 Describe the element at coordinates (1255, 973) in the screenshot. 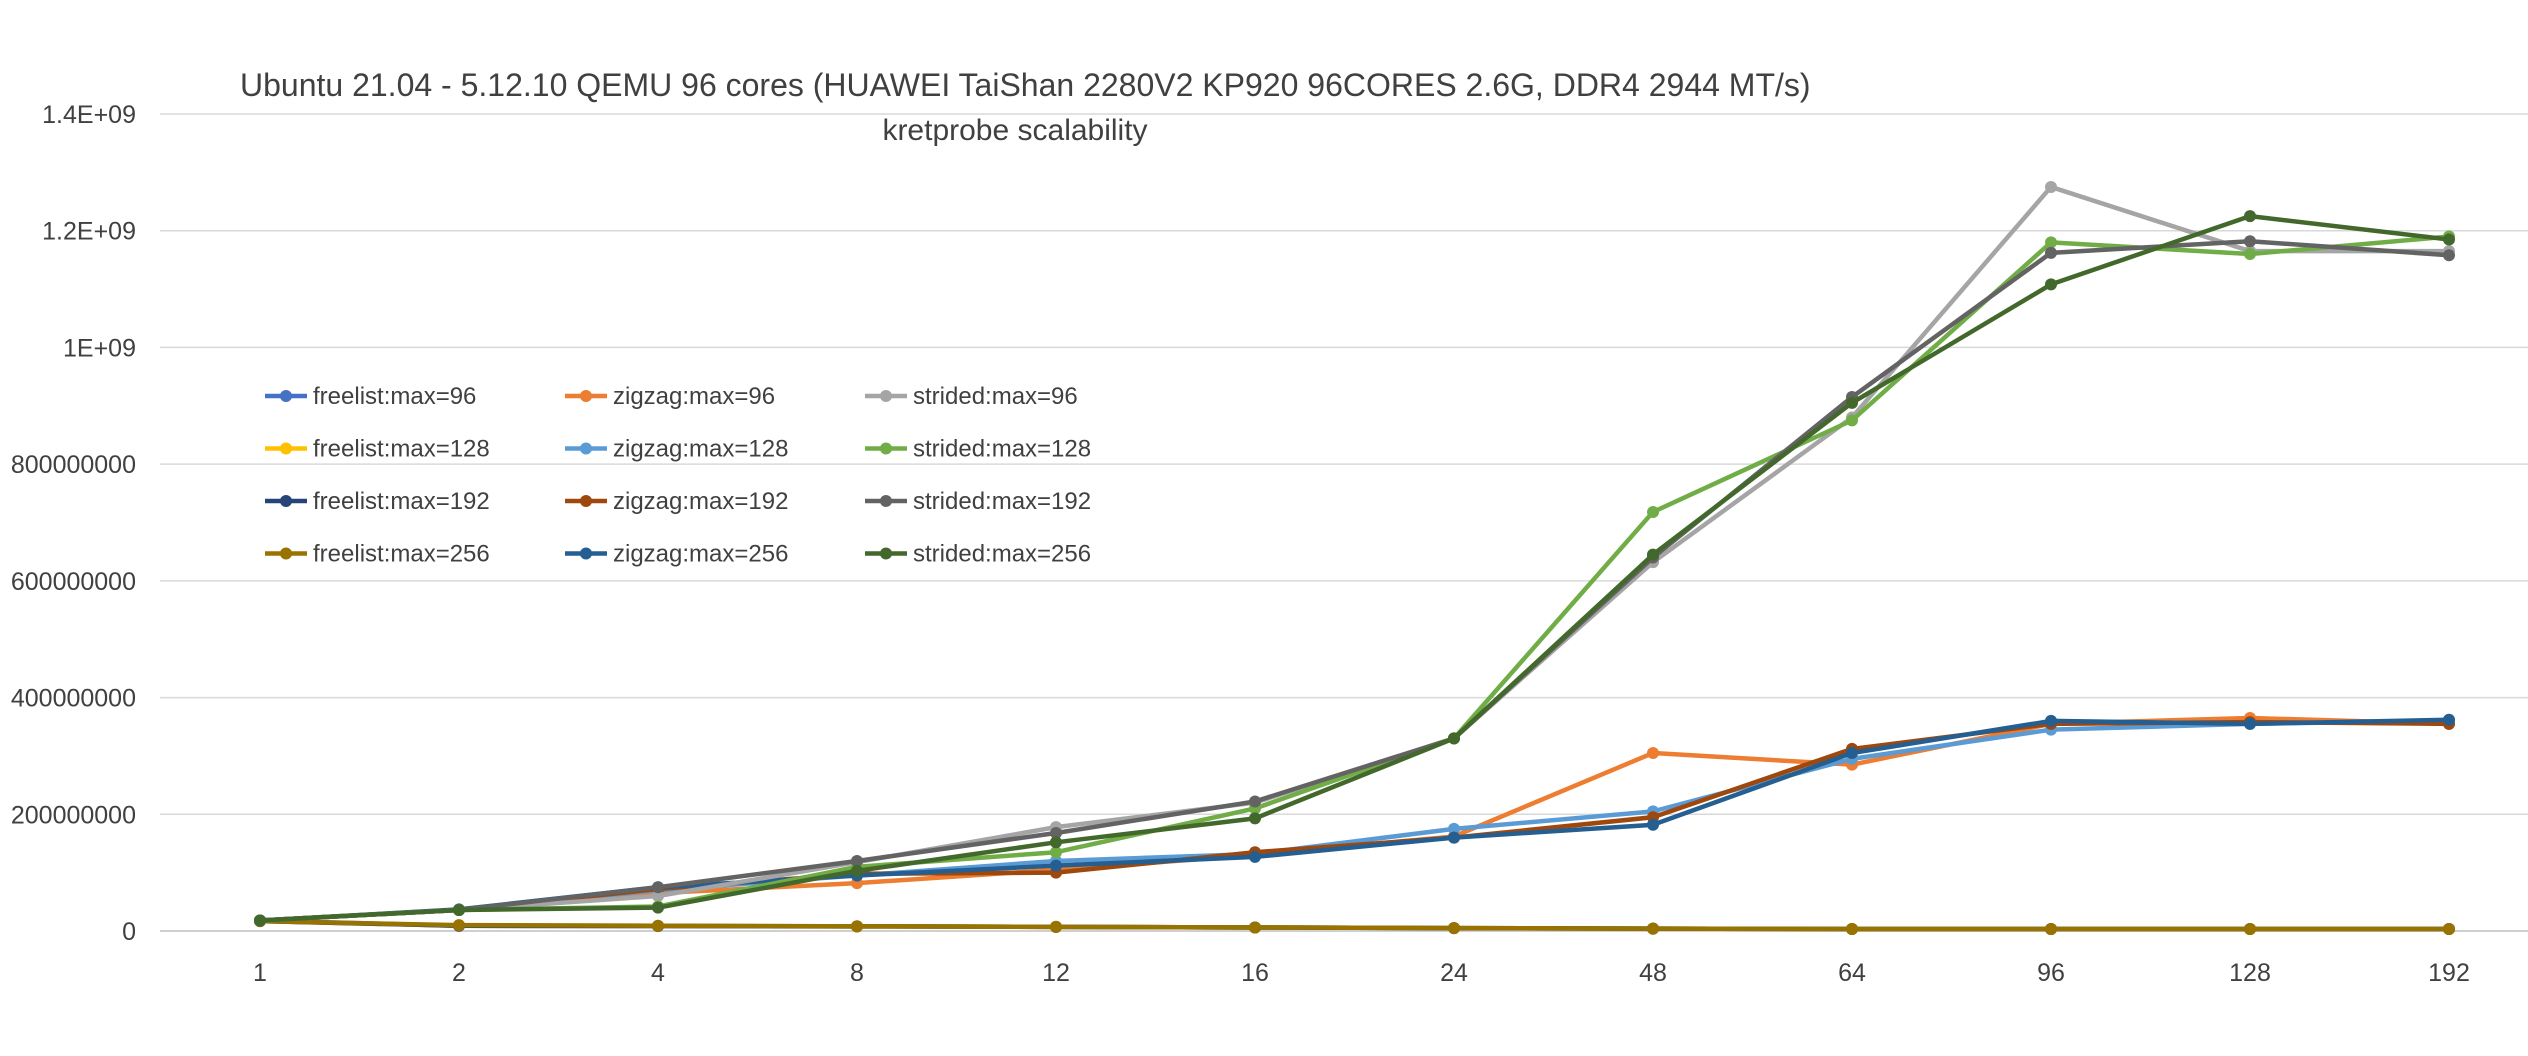

I see `x-tick-label: 16` at that location.